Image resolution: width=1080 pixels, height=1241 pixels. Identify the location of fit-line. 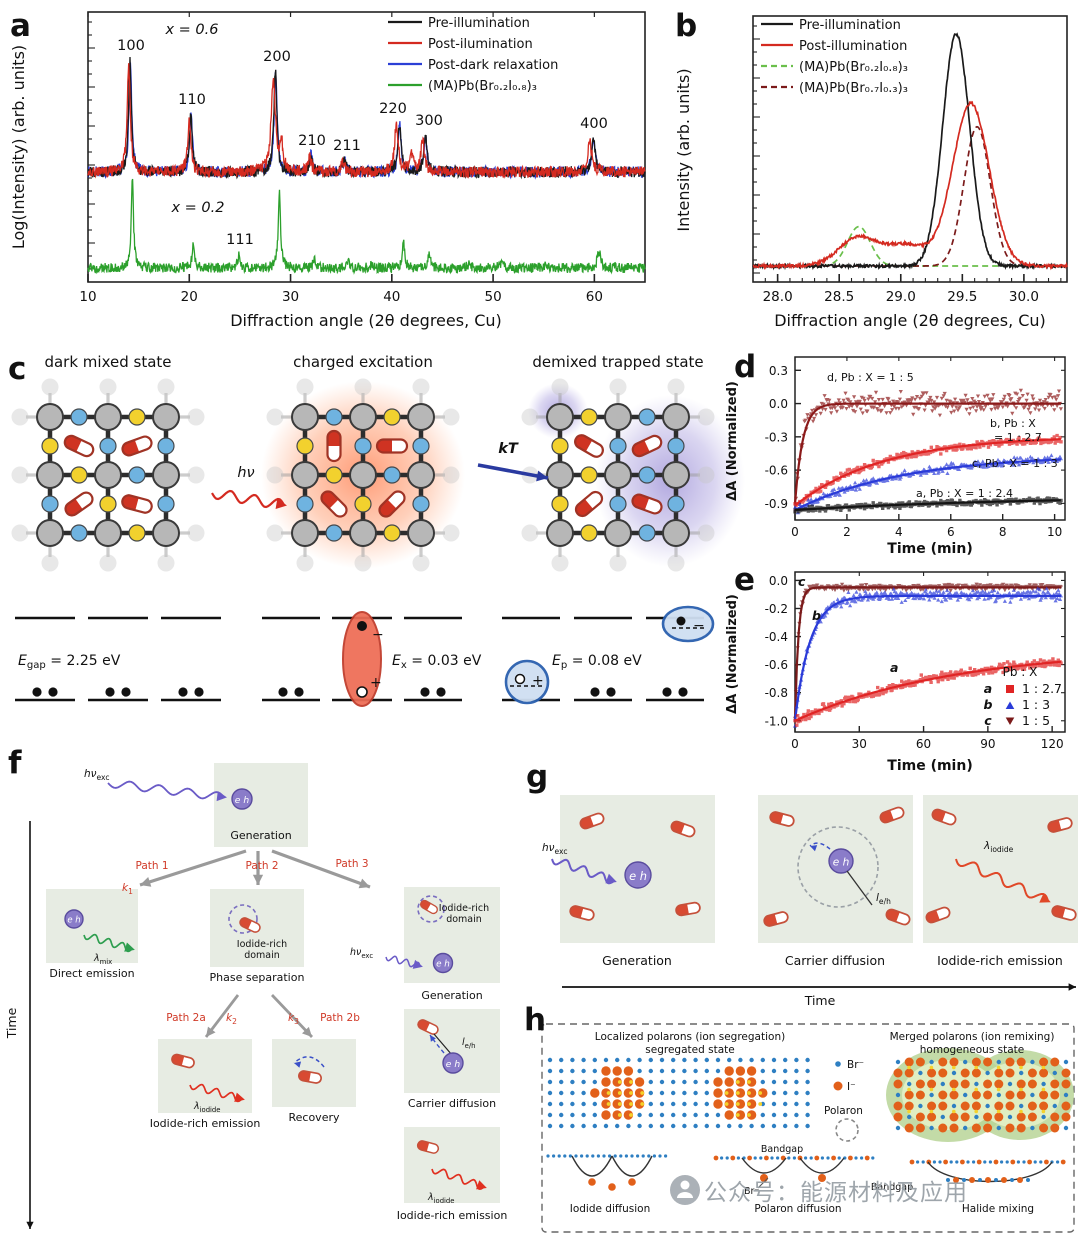
(927, 472).